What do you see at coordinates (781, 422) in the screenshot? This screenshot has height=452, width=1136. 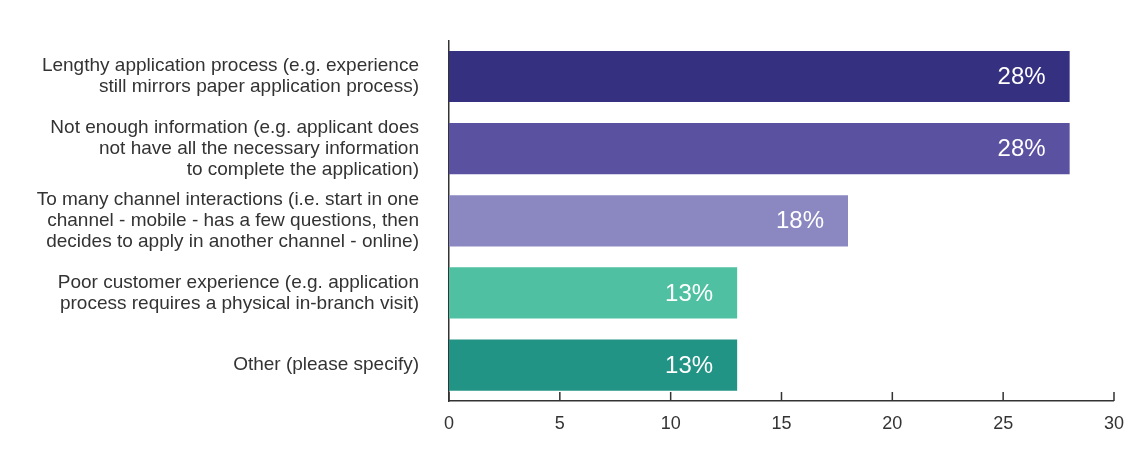 I see `x-tick-label: 15` at bounding box center [781, 422].